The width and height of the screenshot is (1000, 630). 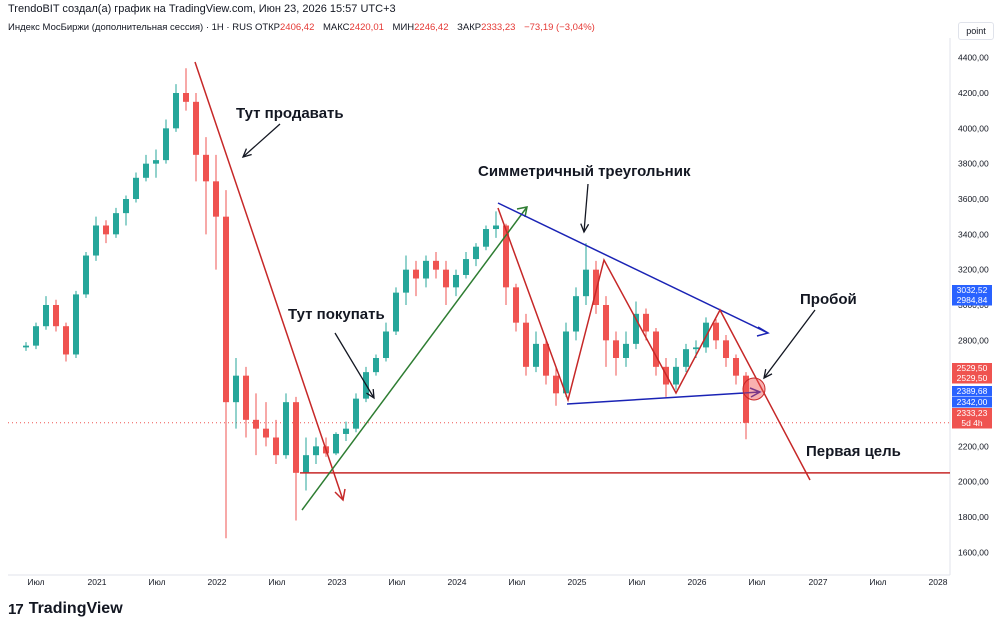 I want to click on breakout-pointer-arrow-head, so click(x=768, y=374).